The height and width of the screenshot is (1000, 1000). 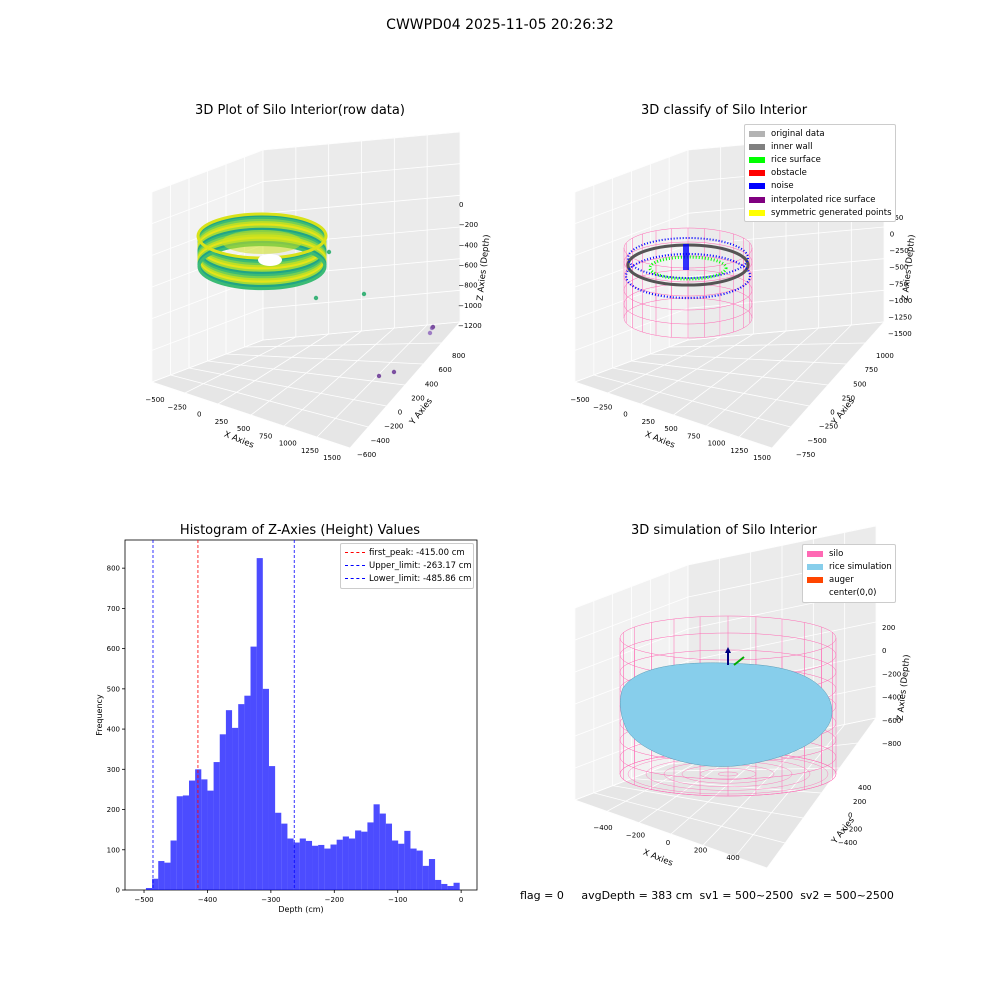 What do you see at coordinates (762, 458) in the screenshot?
I see `classify-xtick-label: 1500` at bounding box center [762, 458].